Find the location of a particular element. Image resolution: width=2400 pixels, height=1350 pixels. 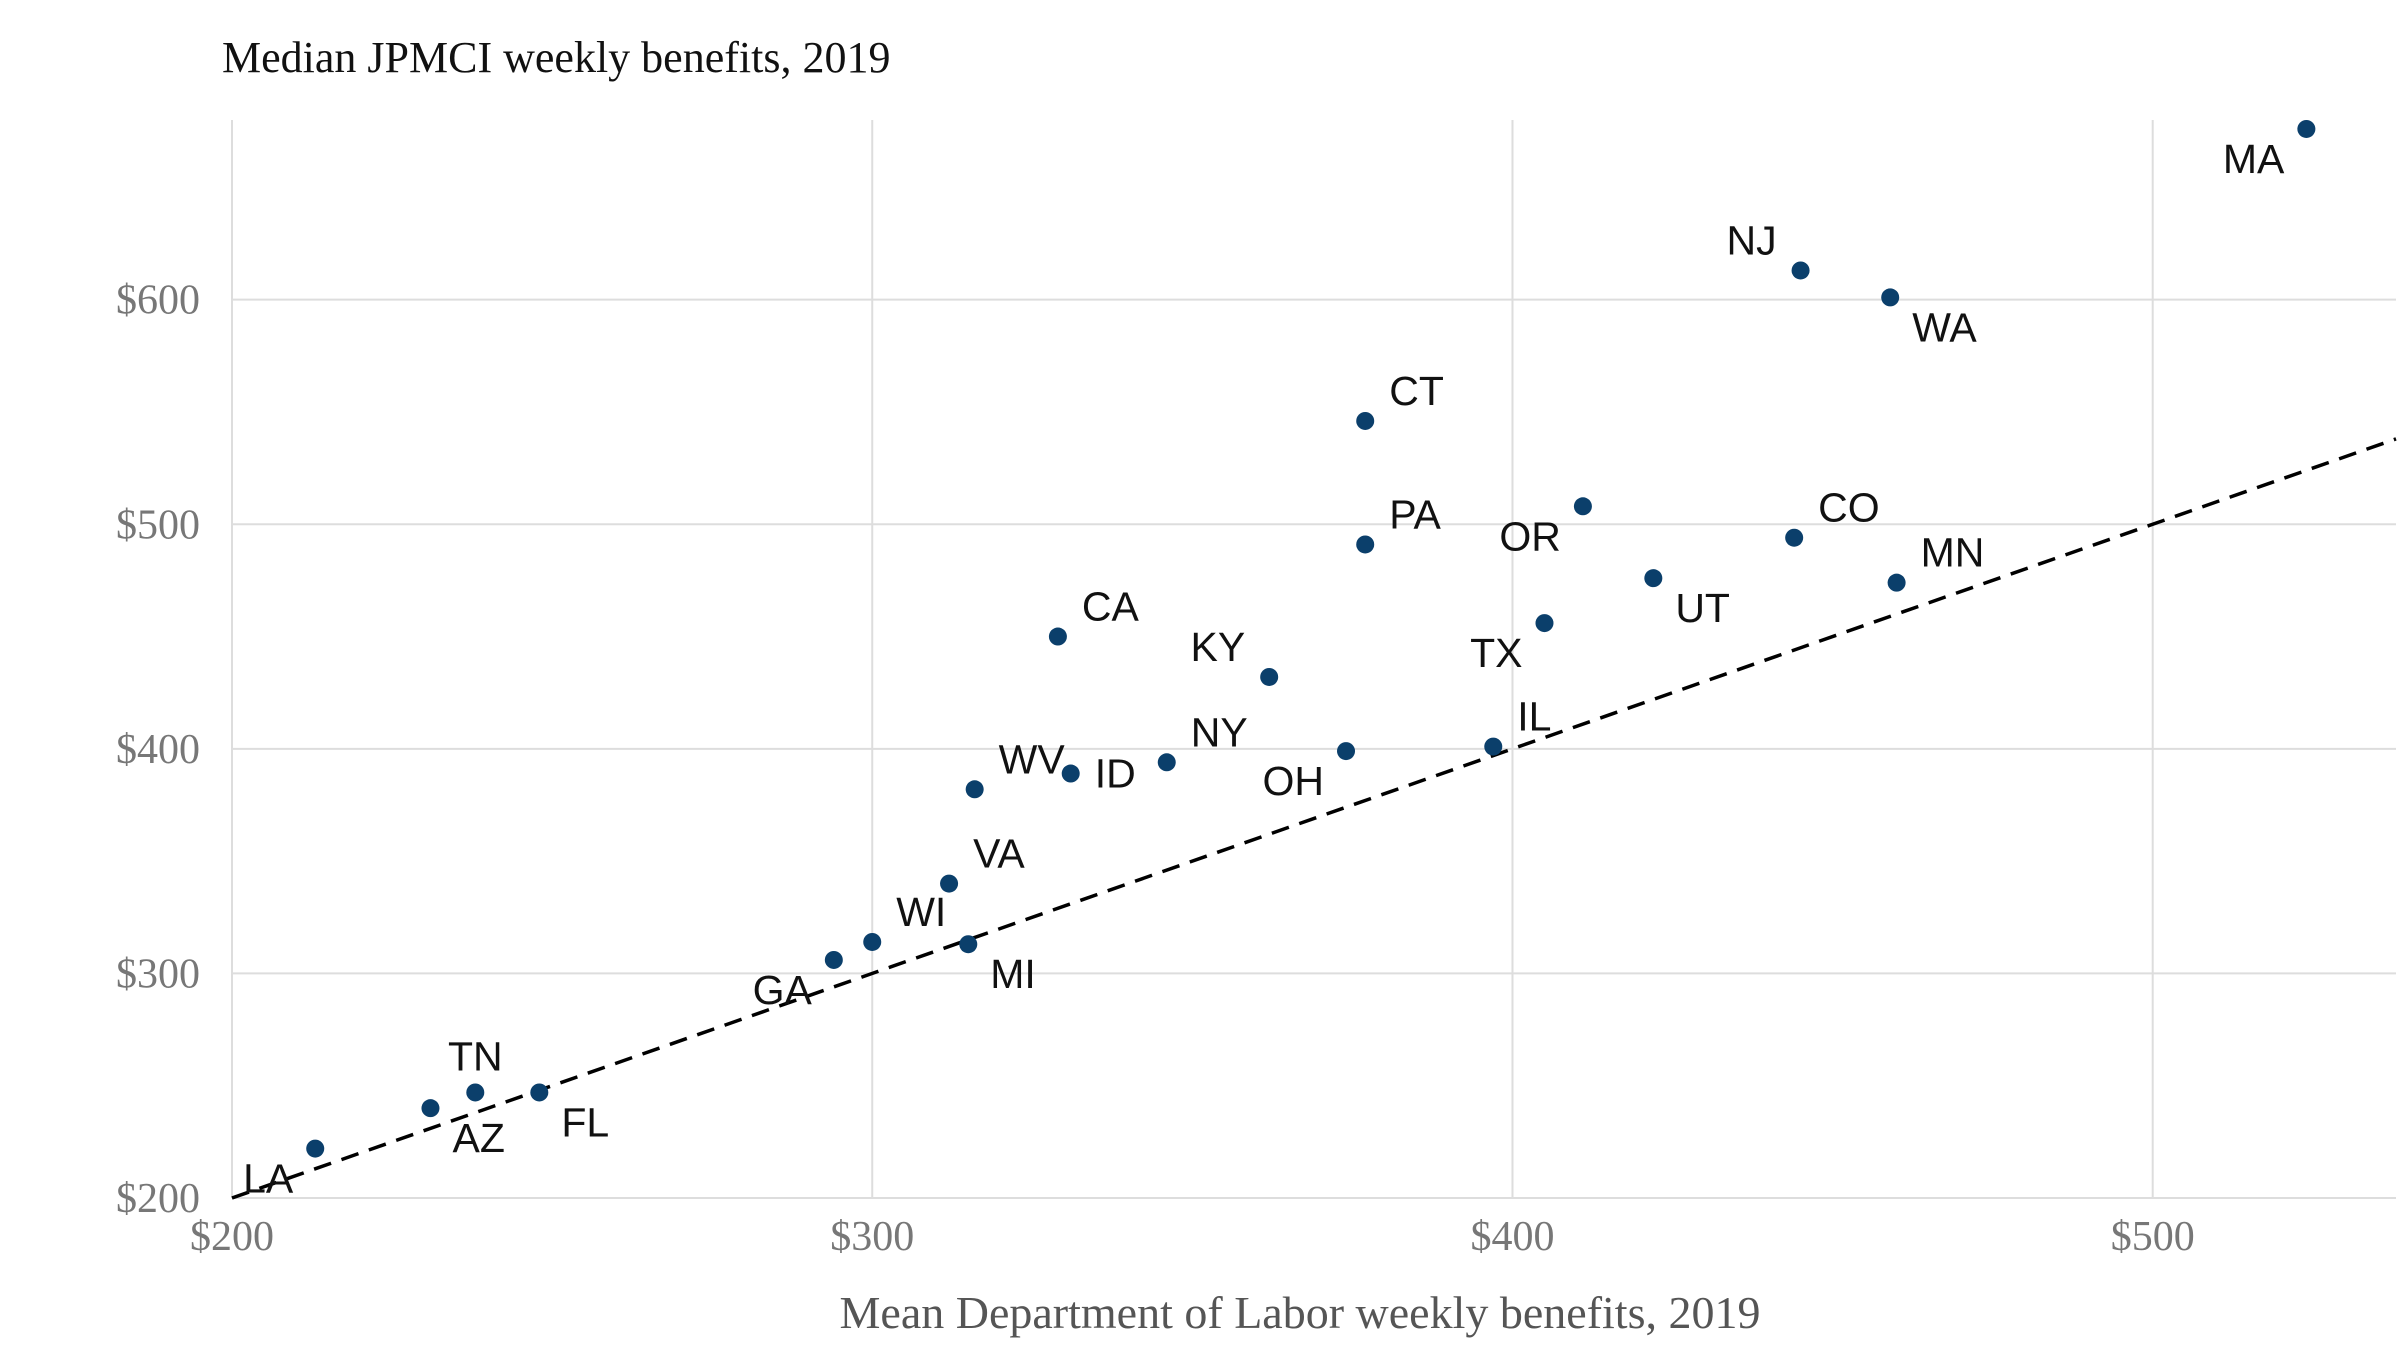

data-point-tn is located at coordinates (475, 1092).